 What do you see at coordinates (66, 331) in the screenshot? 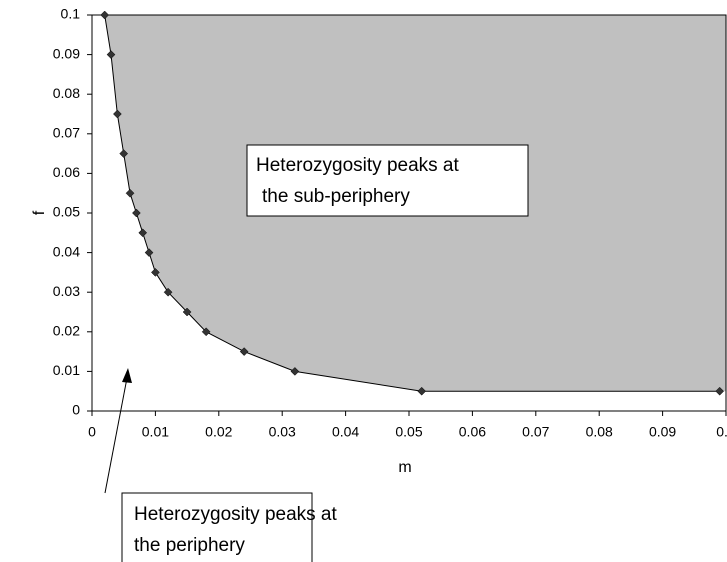
I see `y-tick-label: 0.02` at bounding box center [66, 331].